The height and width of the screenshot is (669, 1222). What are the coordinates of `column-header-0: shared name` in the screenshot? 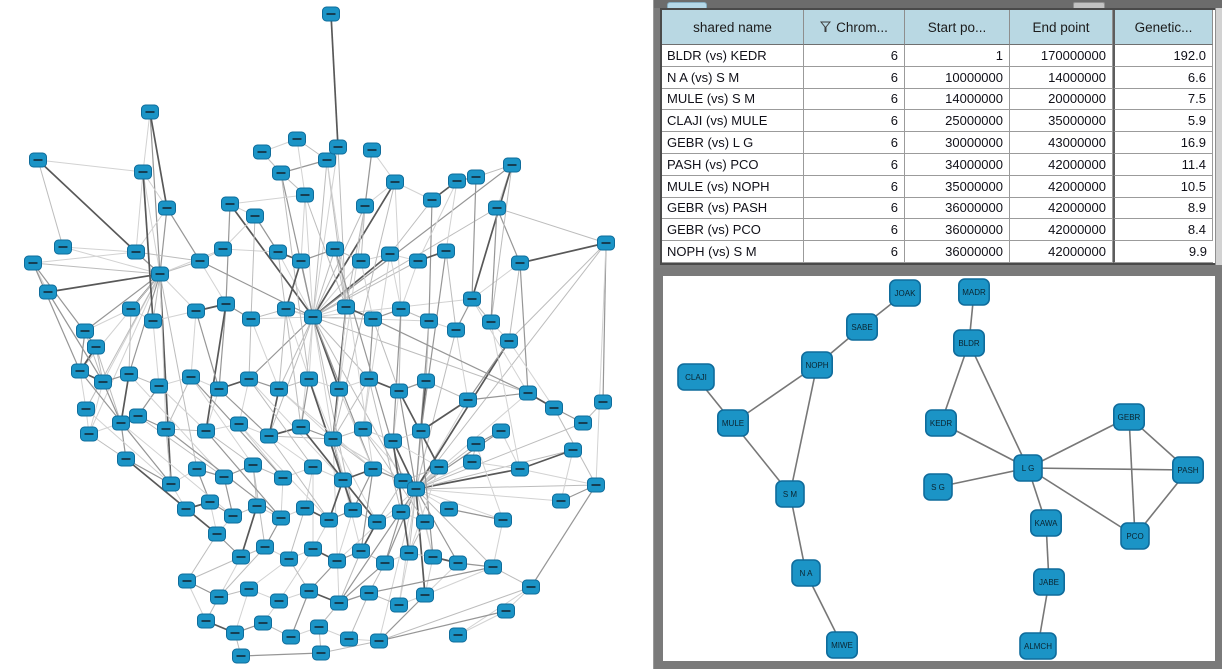 It's located at (733, 27).